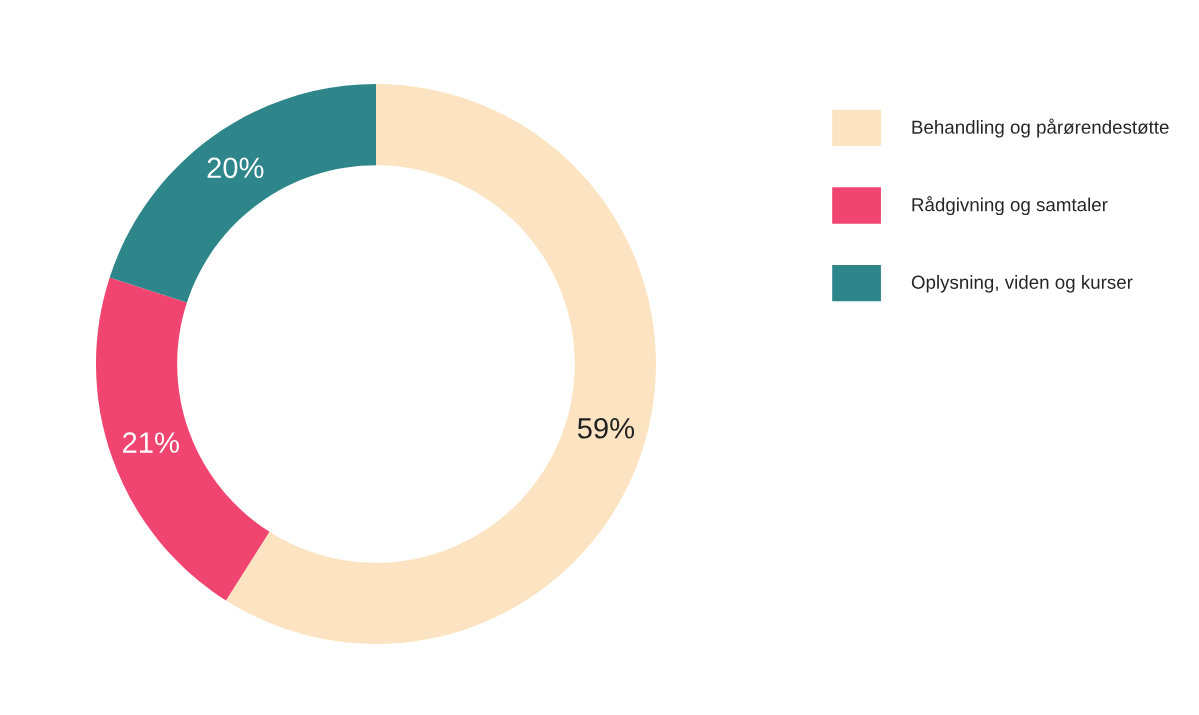  What do you see at coordinates (151, 442) in the screenshot?
I see `data-label: 21%` at bounding box center [151, 442].